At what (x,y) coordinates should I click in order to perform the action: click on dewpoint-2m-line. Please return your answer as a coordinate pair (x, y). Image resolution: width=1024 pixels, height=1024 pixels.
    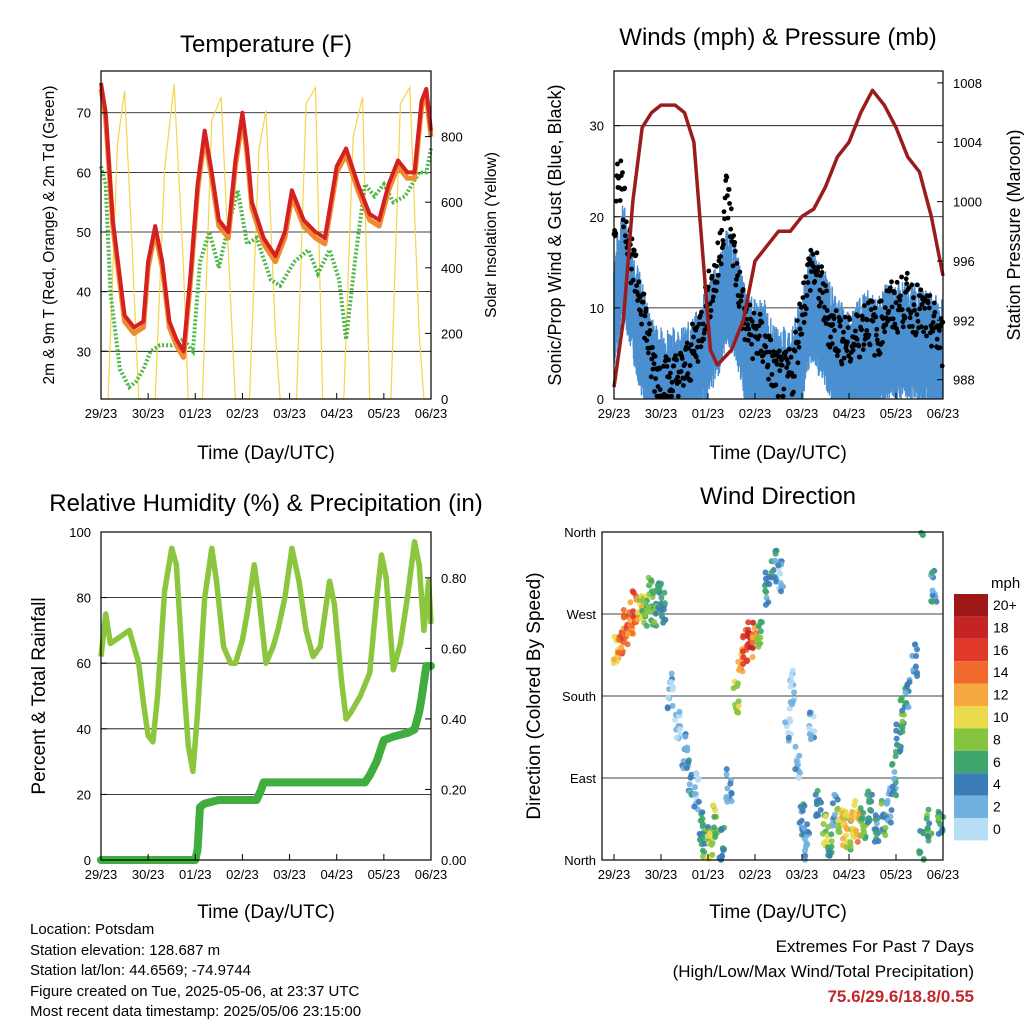
    Looking at the image, I should click on (266, 269).